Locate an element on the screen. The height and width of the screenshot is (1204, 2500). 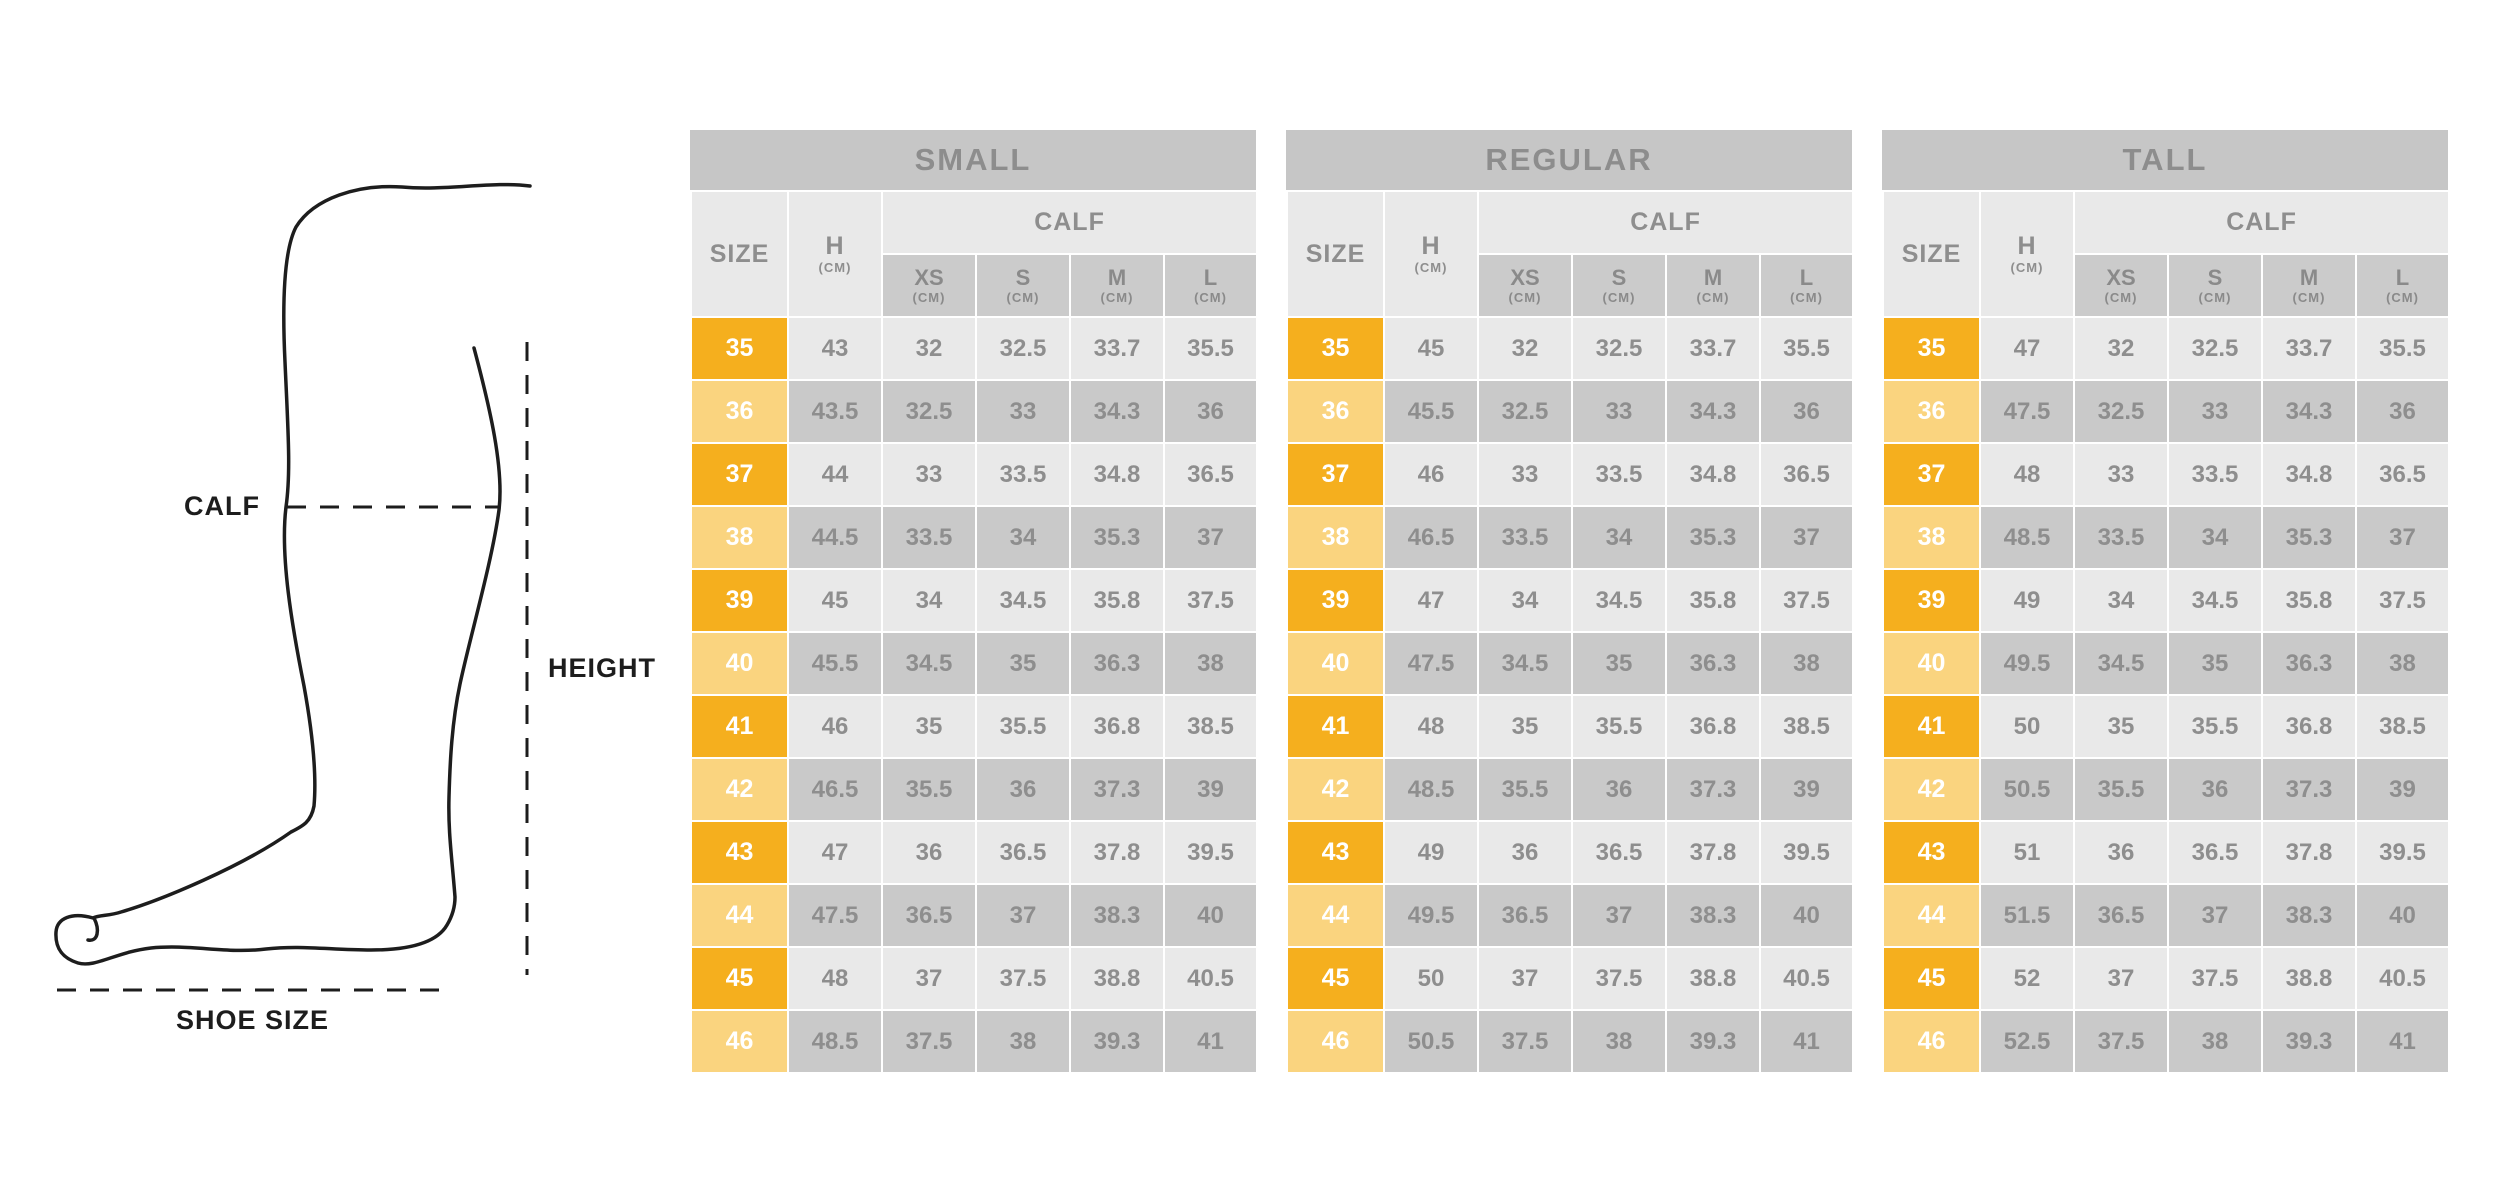
table-row: 43 51 36 36.5 37.8 39.5 is located at coordinates (2166, 852).